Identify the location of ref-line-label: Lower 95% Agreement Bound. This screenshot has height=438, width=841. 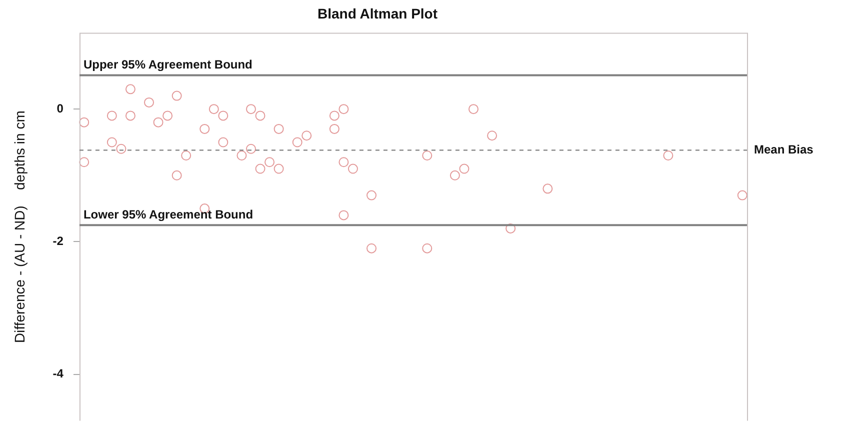
(168, 214).